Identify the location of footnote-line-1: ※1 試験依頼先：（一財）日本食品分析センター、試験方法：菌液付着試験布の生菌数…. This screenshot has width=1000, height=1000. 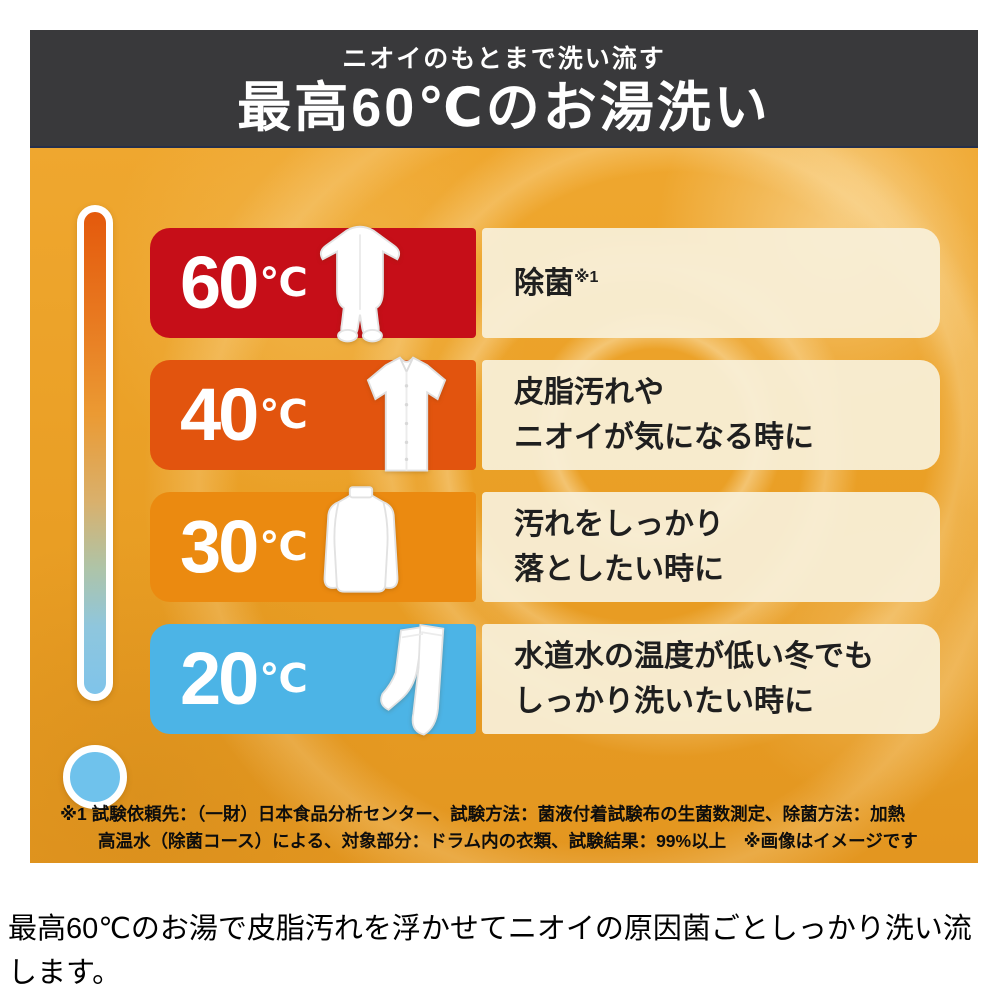
(483, 813).